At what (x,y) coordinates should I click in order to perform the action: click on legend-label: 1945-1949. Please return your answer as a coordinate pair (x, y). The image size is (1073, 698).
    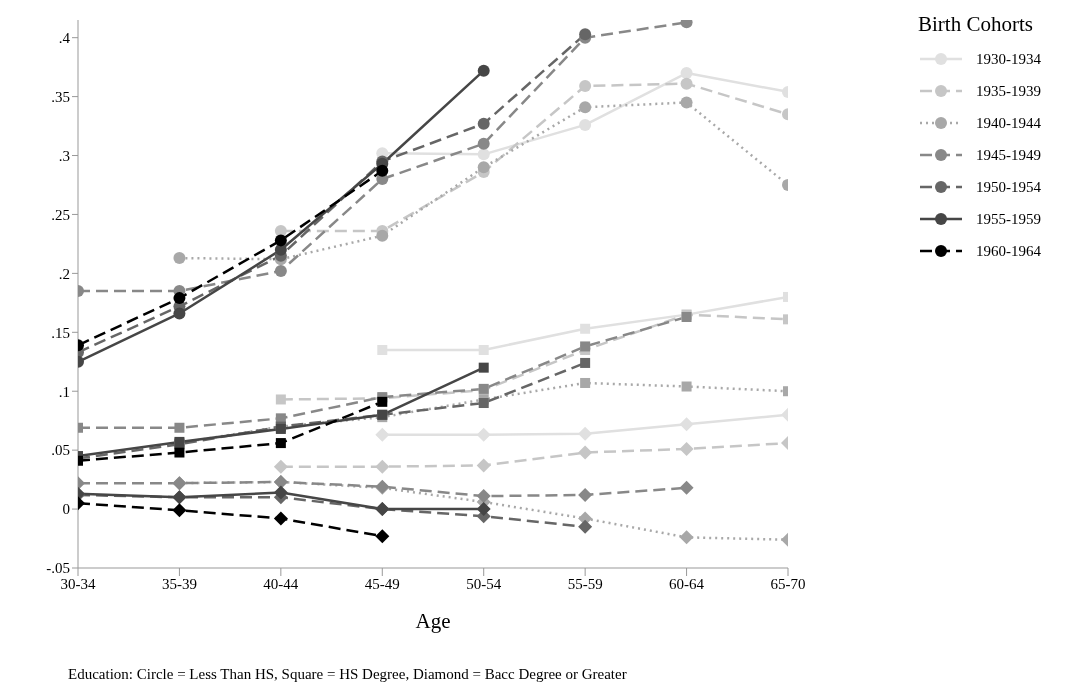
    Looking at the image, I should click on (1008, 155).